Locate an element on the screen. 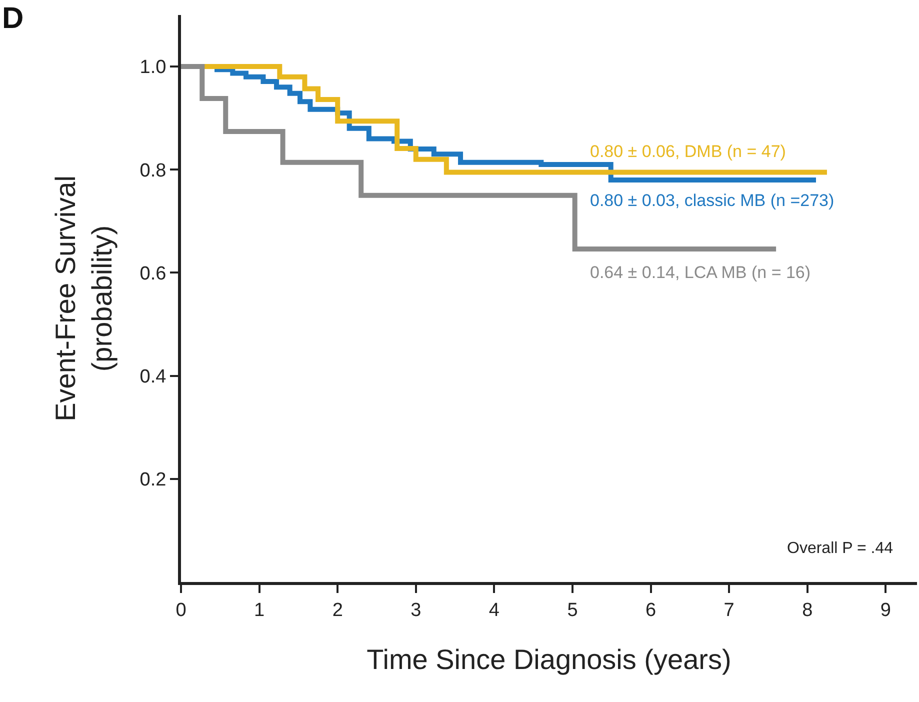 The height and width of the screenshot is (702, 919). series-label: 0.80 ± 0.03, classic MB (n =273) is located at coordinates (712, 200).